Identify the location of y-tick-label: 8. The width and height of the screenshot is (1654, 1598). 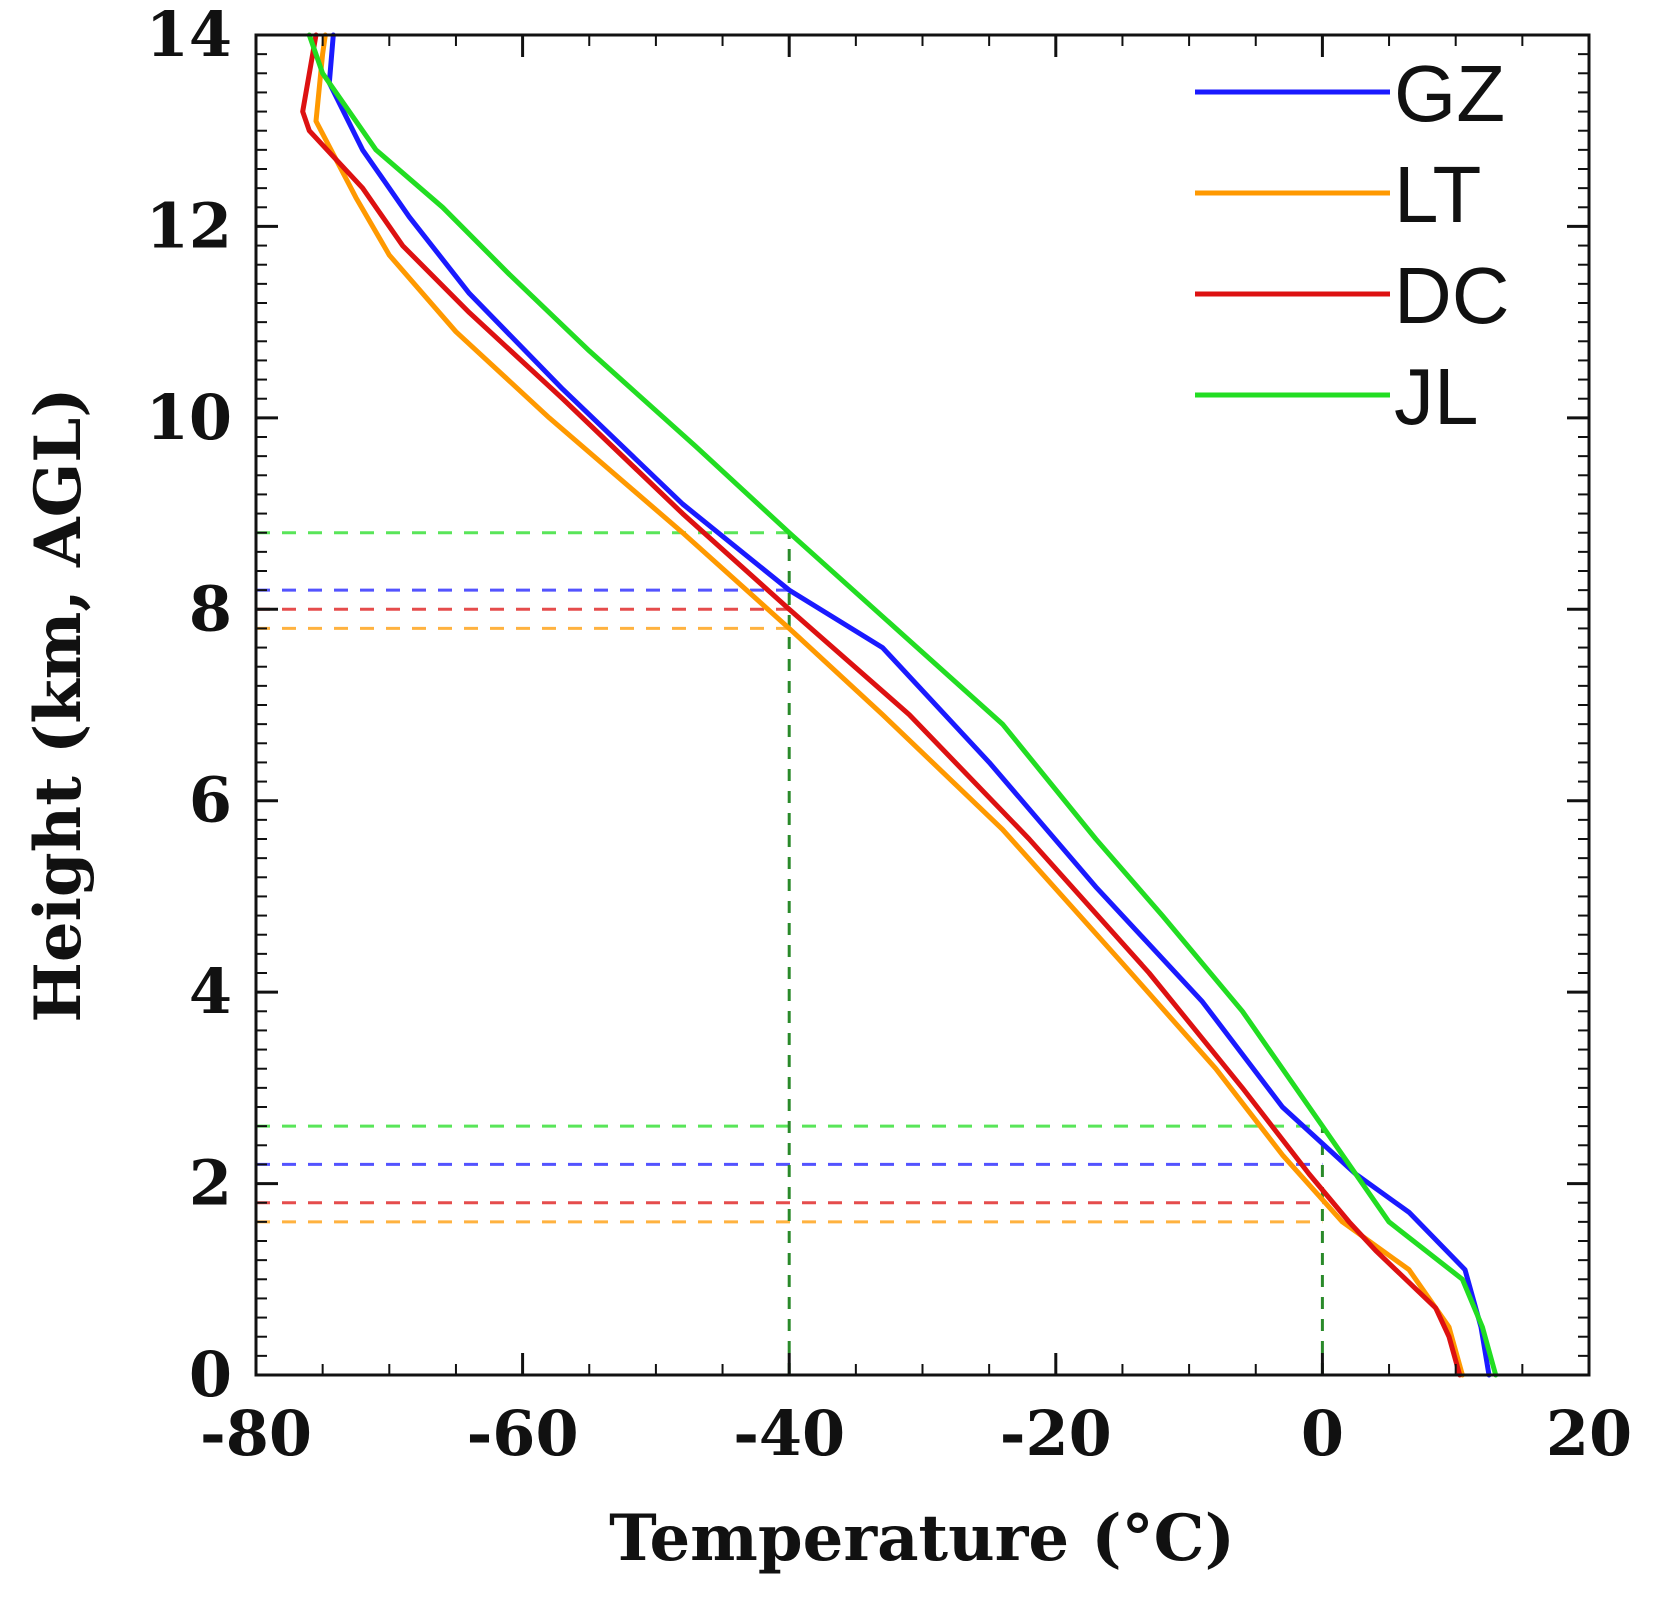
(210, 608).